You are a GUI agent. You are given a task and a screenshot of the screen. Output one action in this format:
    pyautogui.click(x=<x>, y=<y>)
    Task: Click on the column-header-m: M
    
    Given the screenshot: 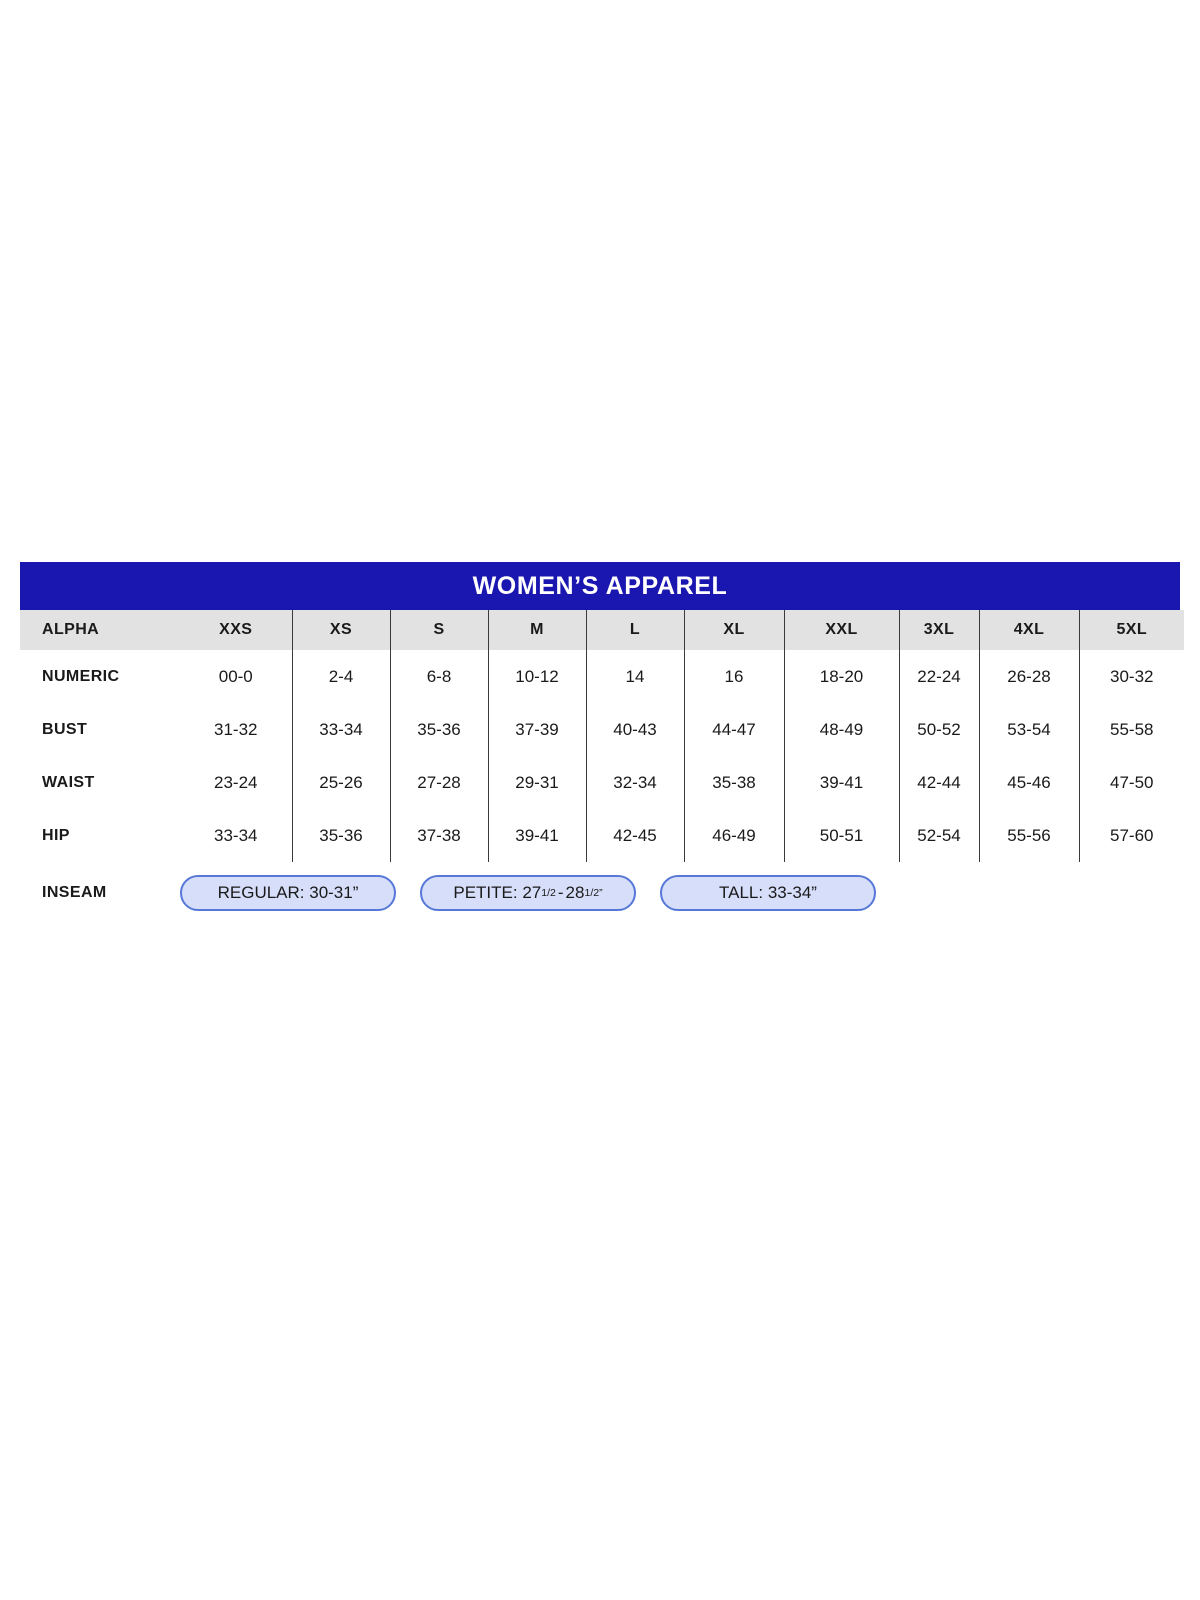 What is the action you would take?
    pyautogui.click(x=536, y=630)
    